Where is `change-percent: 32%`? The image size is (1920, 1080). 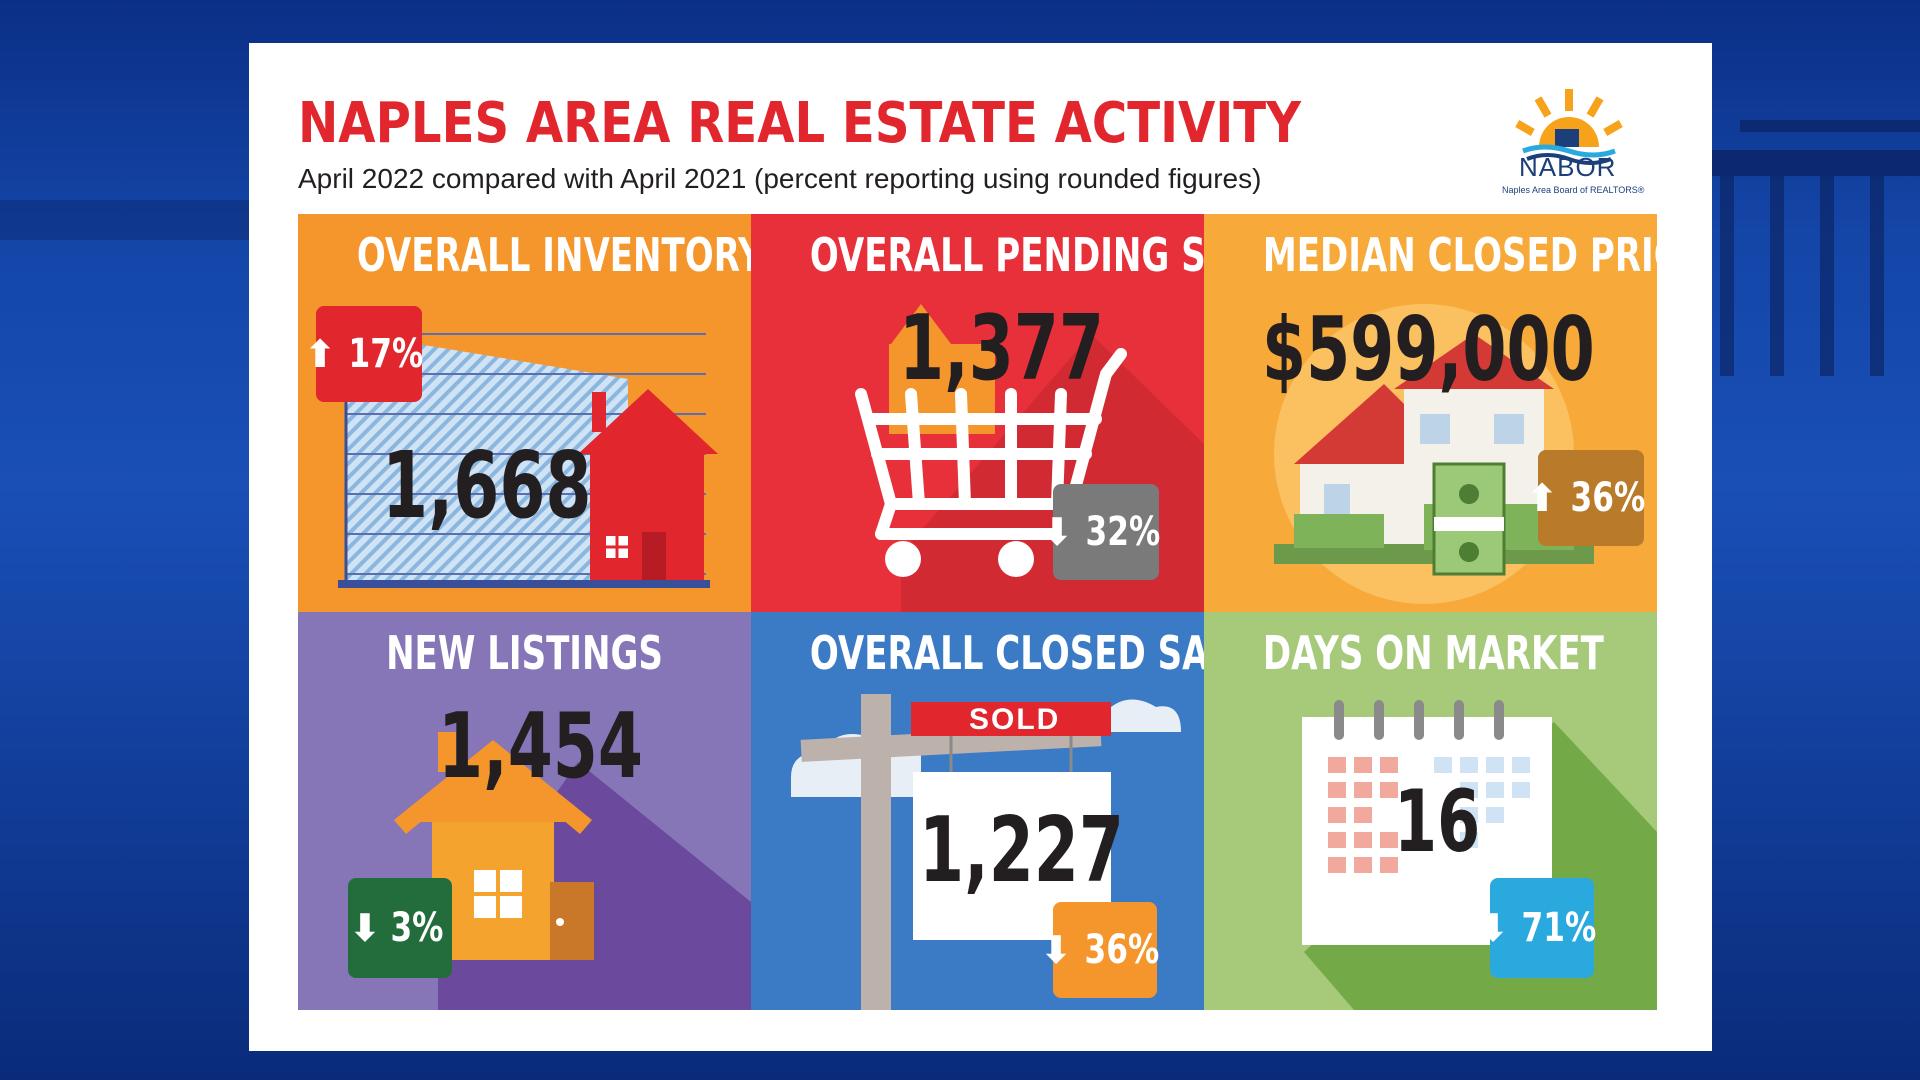
change-percent: 32% is located at coordinates (1123, 532).